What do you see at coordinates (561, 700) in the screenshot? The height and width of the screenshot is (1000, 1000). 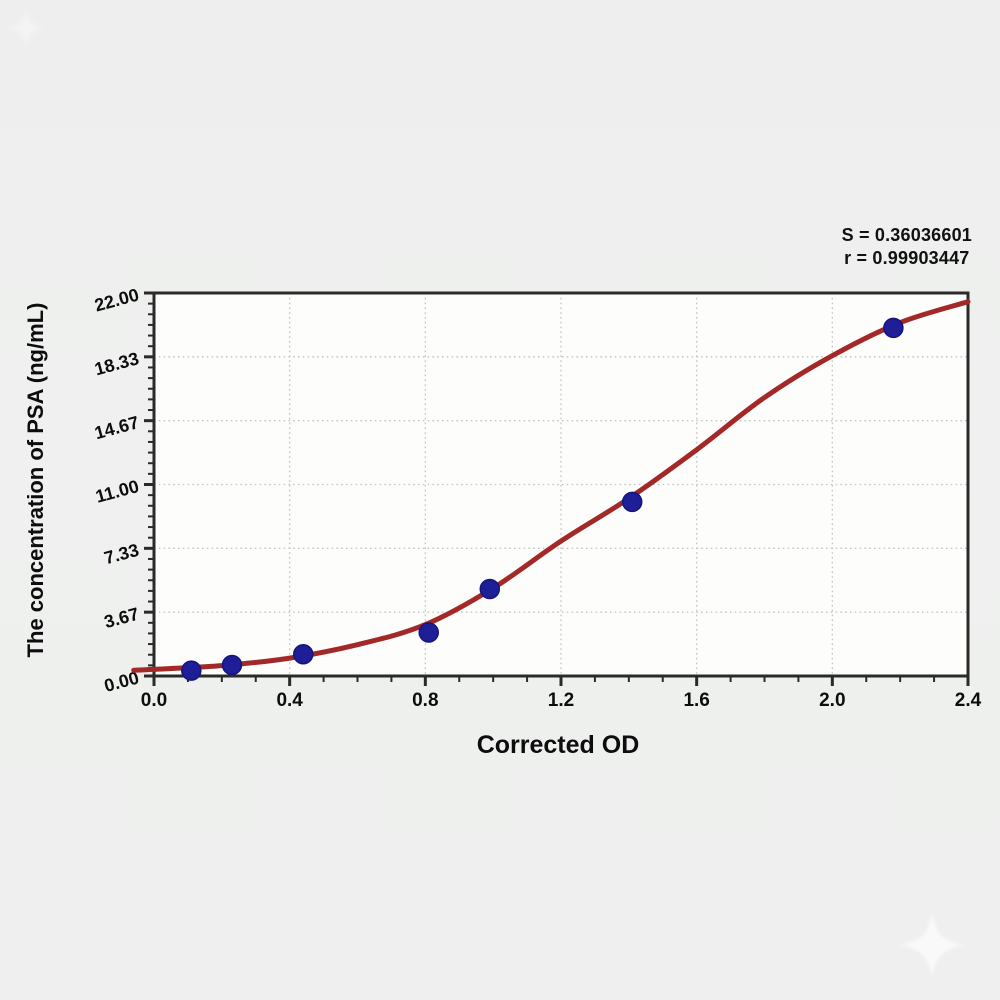 I see `x-tick-label: 1.2` at bounding box center [561, 700].